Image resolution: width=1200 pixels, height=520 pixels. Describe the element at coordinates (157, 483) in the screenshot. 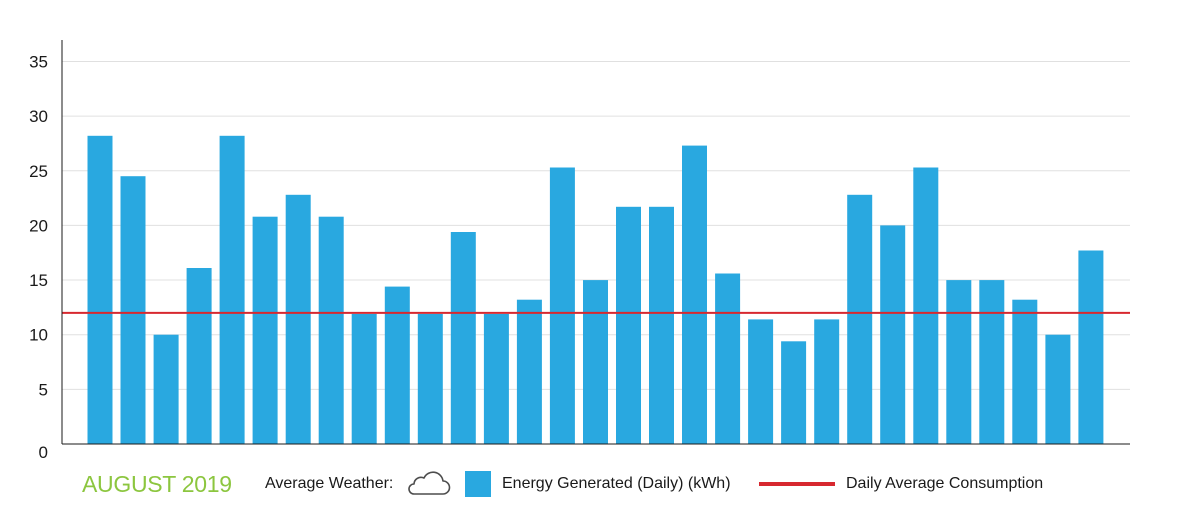

I see `period-label: AUGUST 2019` at that location.